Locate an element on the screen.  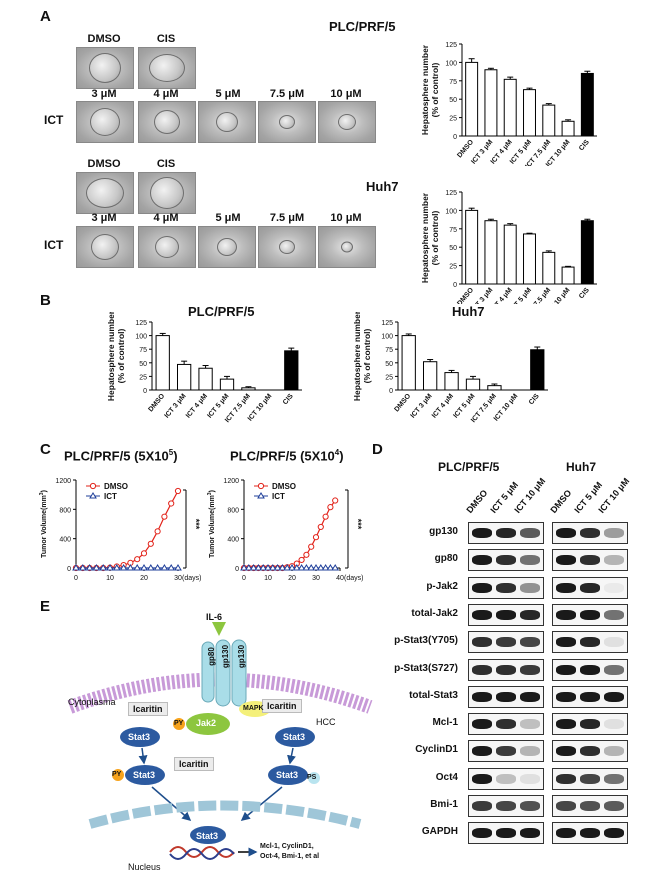
sig-label: *** is located at coordinates (358, 524).